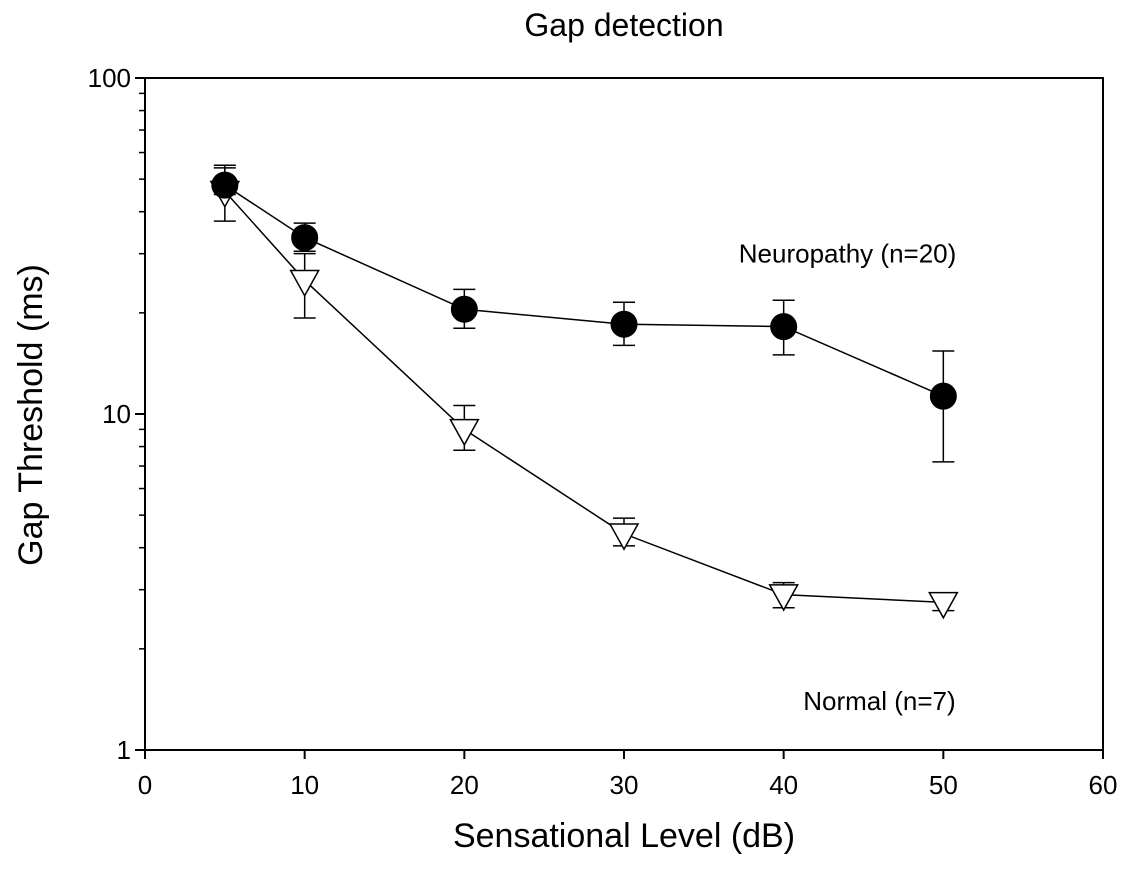 The height and width of the screenshot is (875, 1131). What do you see at coordinates (624, 785) in the screenshot?
I see `x-tick-label: 30` at bounding box center [624, 785].